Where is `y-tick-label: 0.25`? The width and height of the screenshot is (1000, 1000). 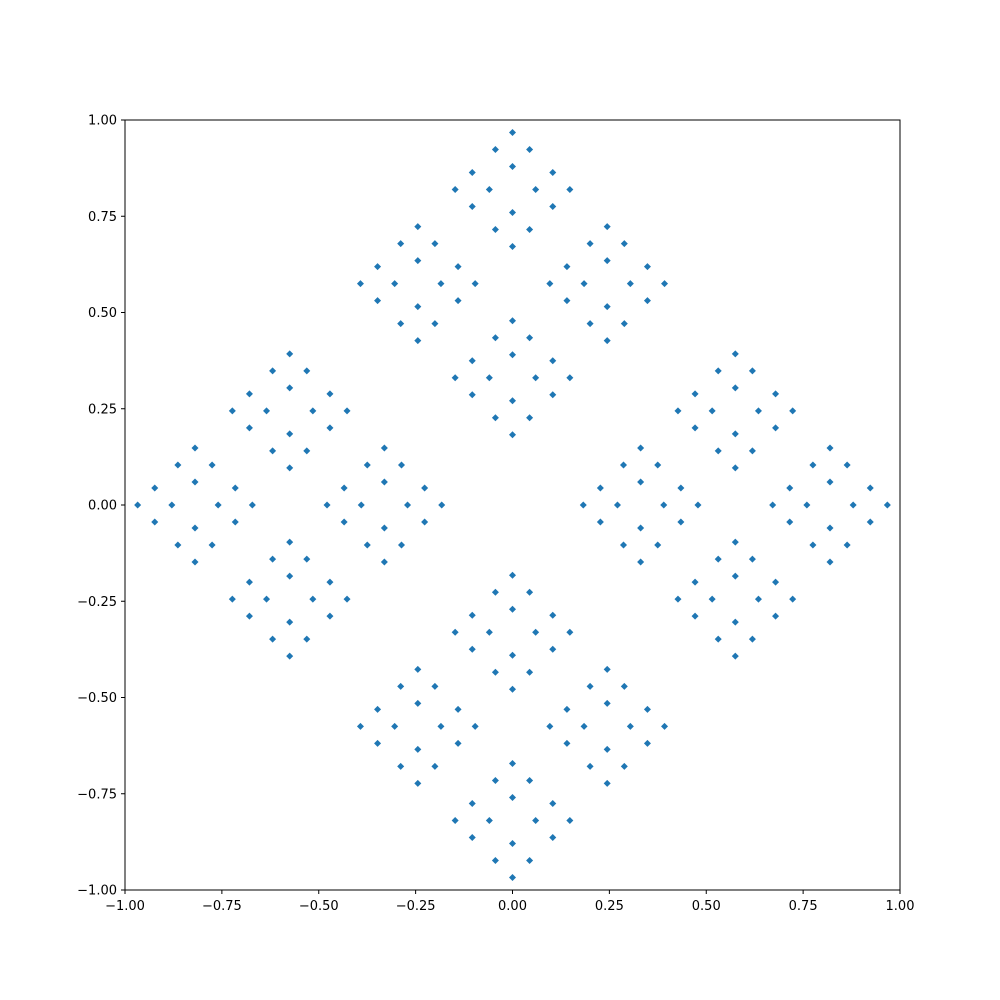
y-tick-label: 0.25 is located at coordinates (102, 409).